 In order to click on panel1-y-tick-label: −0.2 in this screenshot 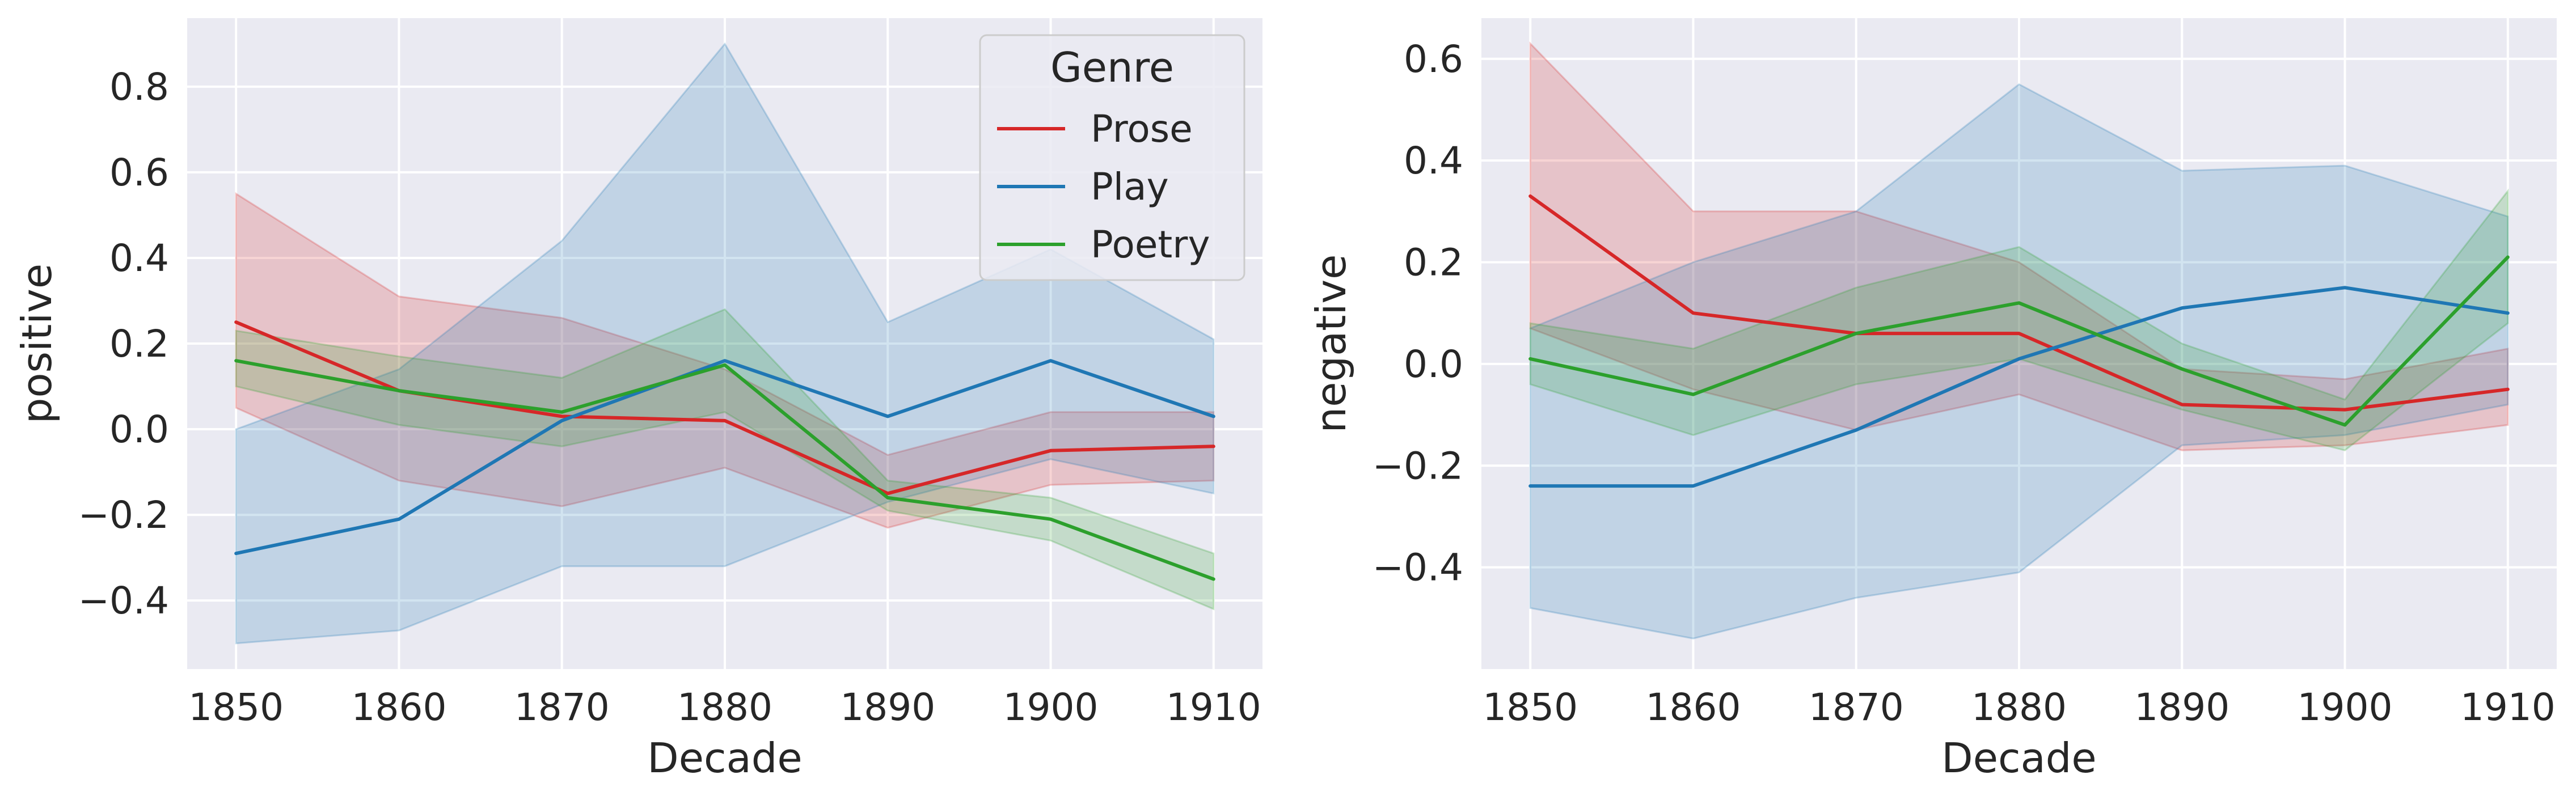, I will do `click(123, 515)`.